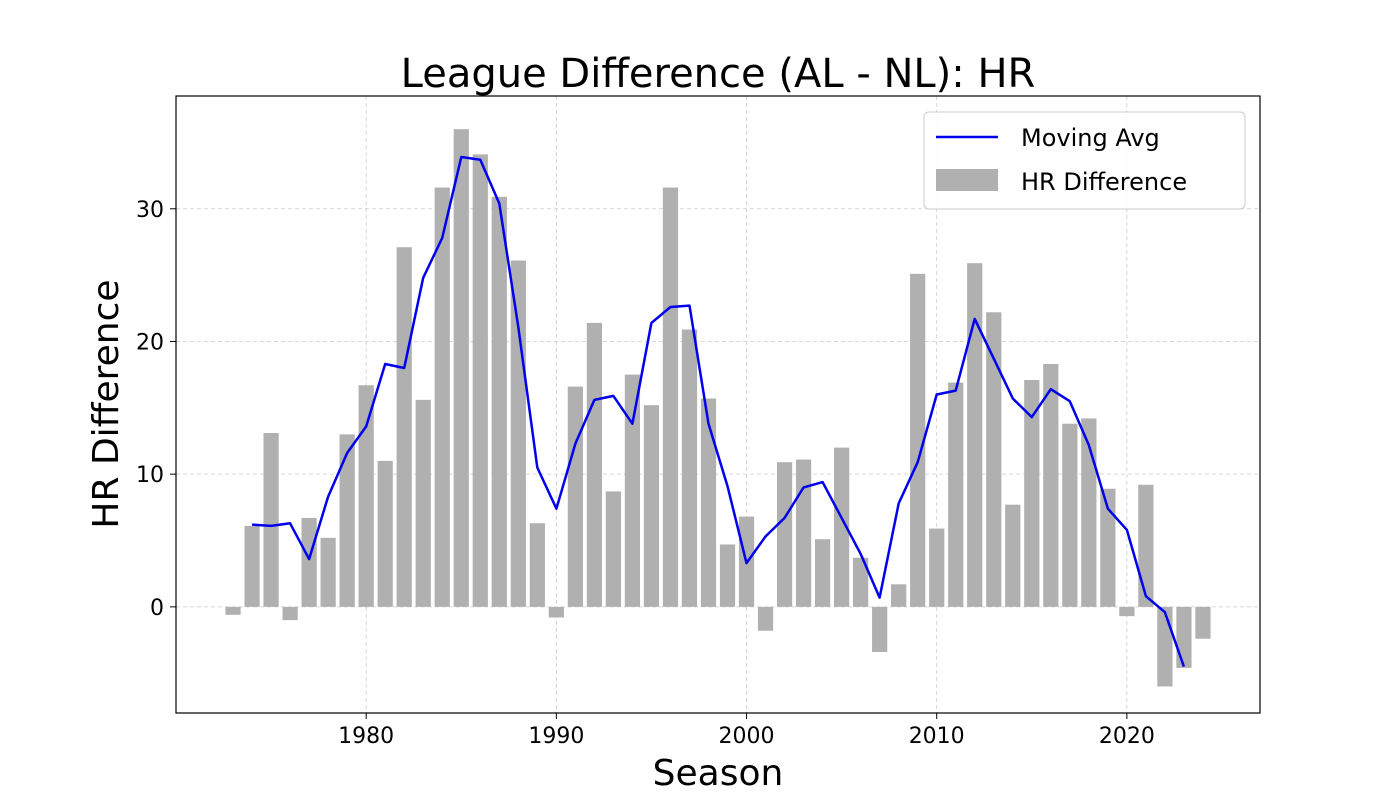 This screenshot has height=800, width=1400. I want to click on y-tick-label: 30, so click(150, 210).